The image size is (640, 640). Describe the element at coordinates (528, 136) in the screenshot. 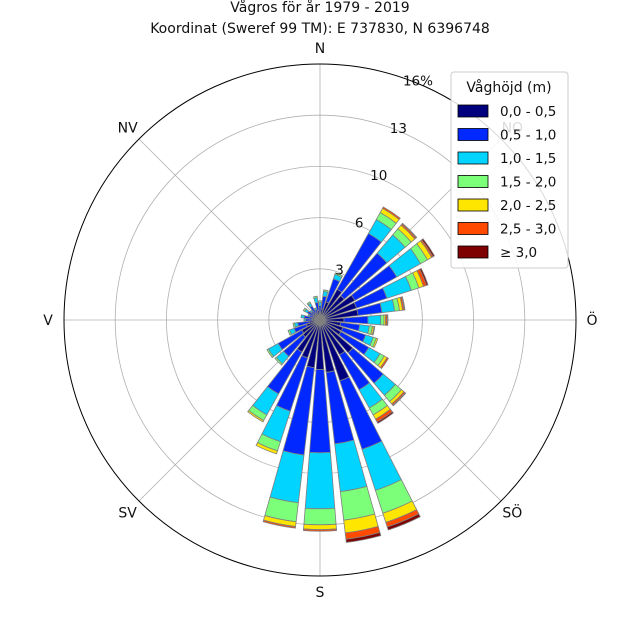

I see `legend-entry-label: 0,5 - 1,0` at that location.